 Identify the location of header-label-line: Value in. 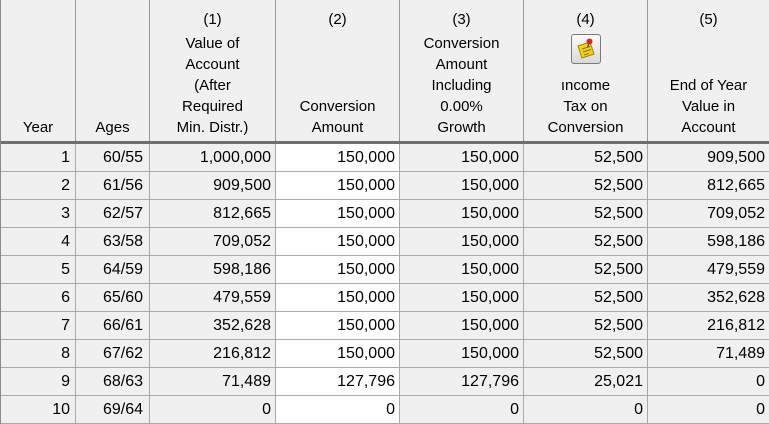
(708, 106).